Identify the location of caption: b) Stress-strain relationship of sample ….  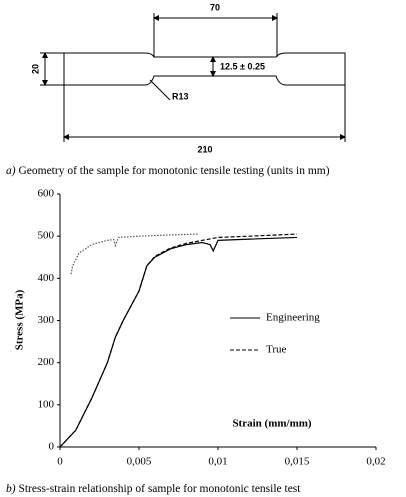
(153, 489).